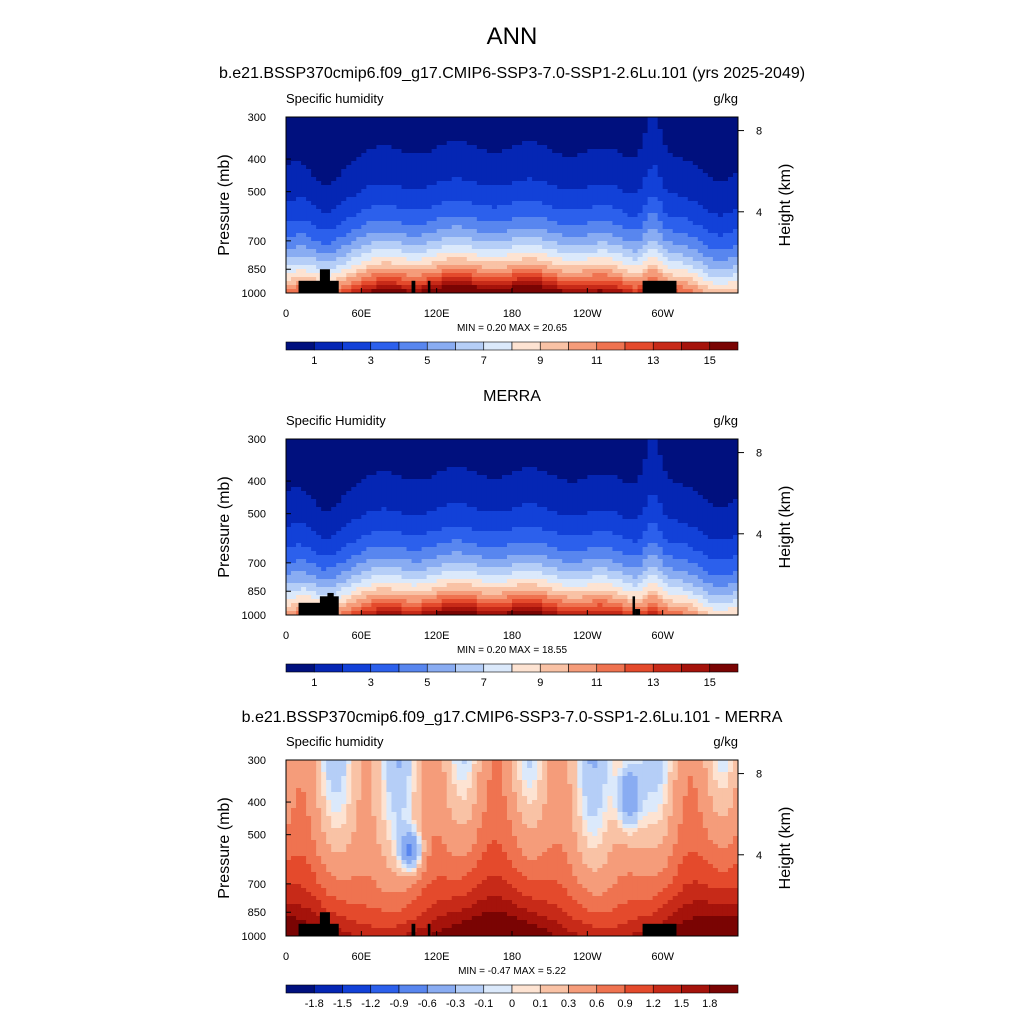 The width and height of the screenshot is (1024, 1024). Describe the element at coordinates (512, 1004) in the screenshot. I see `colorbar-tick-label: 0` at that location.